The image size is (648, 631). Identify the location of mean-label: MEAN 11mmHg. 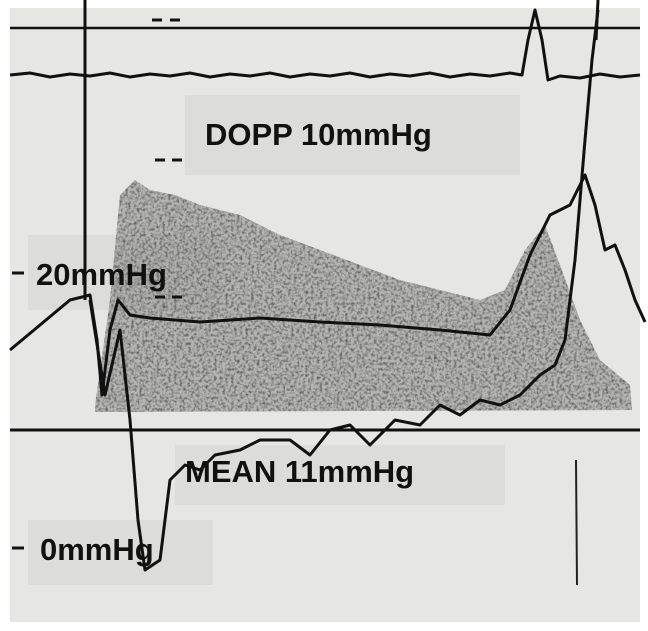
(299, 471).